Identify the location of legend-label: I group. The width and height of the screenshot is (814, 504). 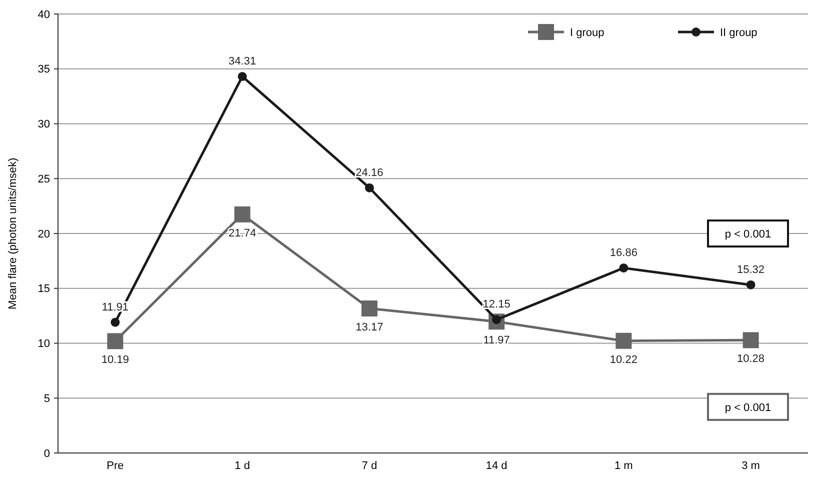
(587, 32).